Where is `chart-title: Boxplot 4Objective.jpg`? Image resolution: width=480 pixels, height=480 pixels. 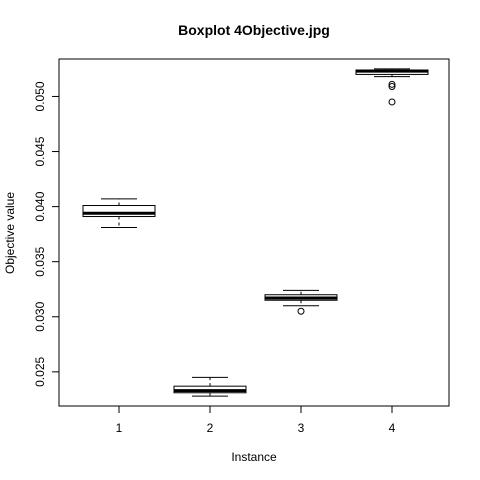
chart-title: Boxplot 4Objective.jpg is located at coordinates (254, 30).